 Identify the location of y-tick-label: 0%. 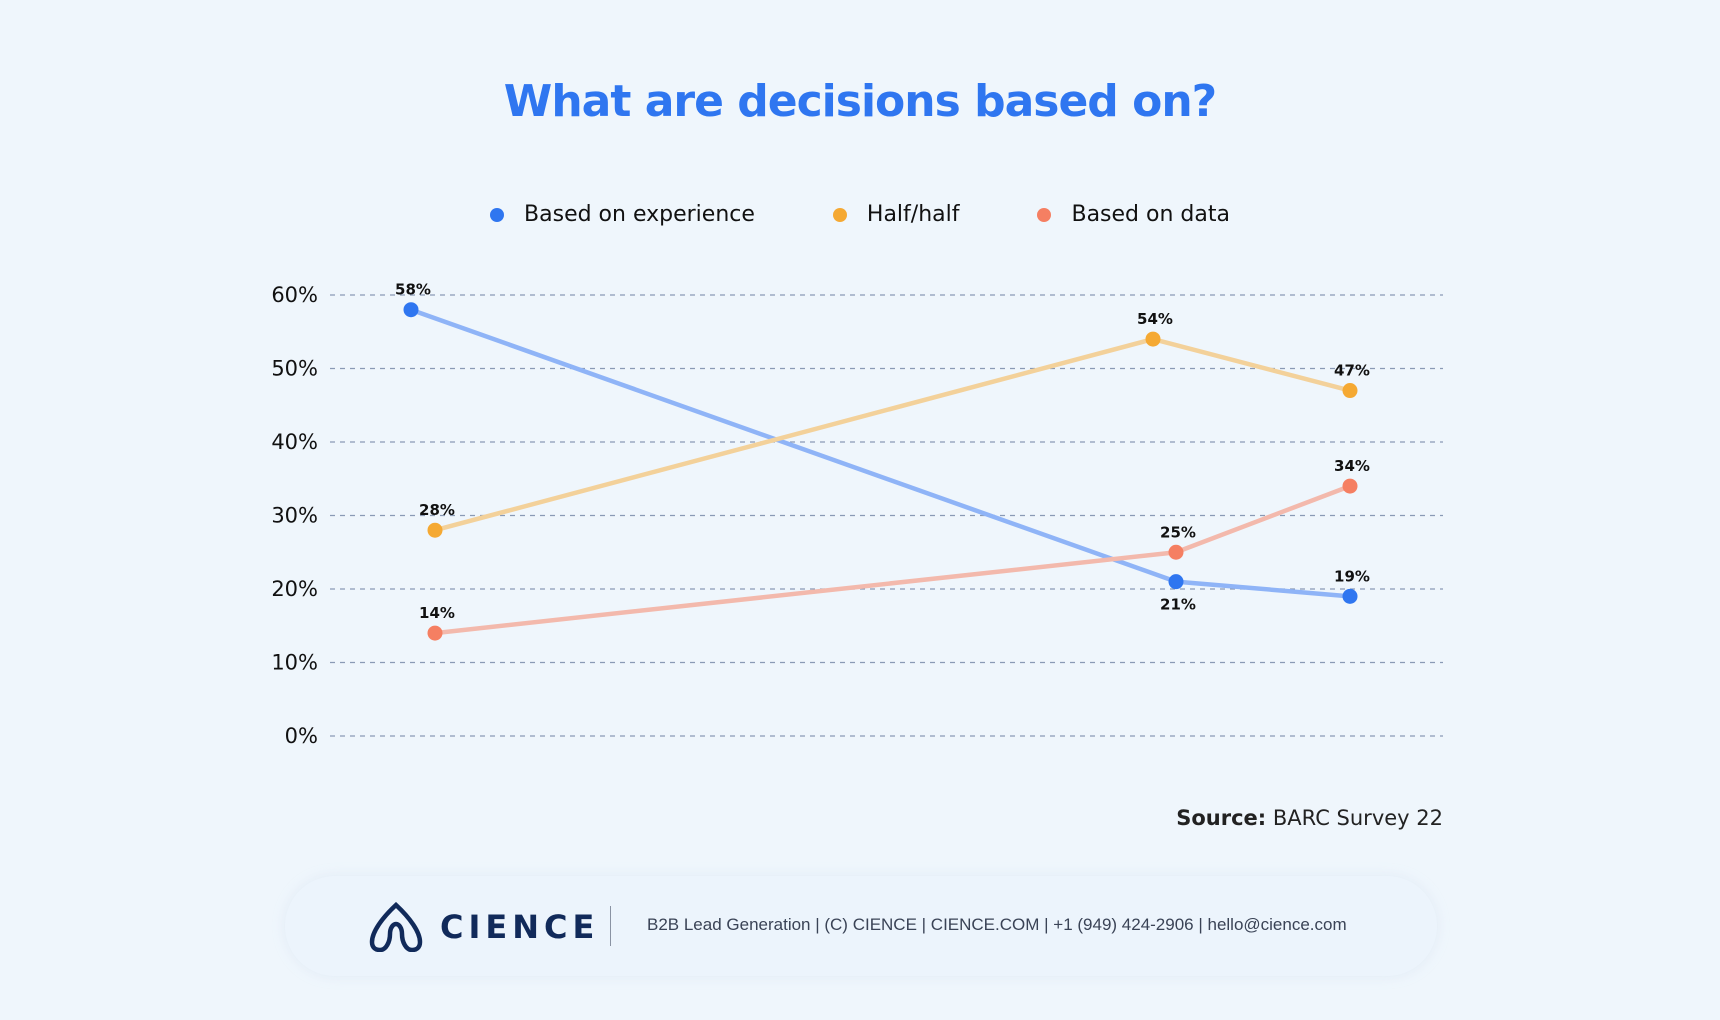
(301, 736).